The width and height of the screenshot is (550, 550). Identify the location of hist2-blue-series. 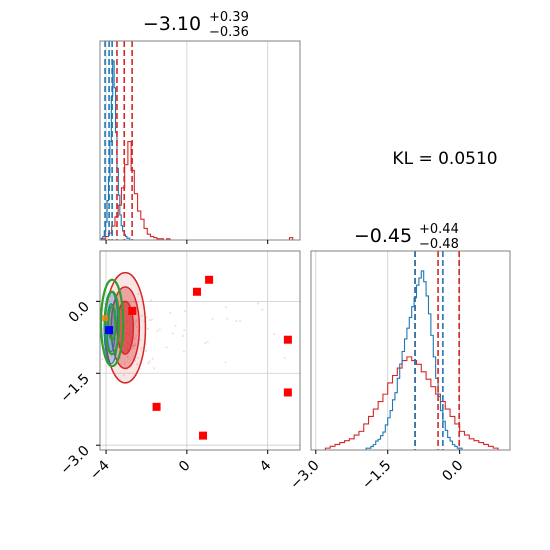
(414, 360).